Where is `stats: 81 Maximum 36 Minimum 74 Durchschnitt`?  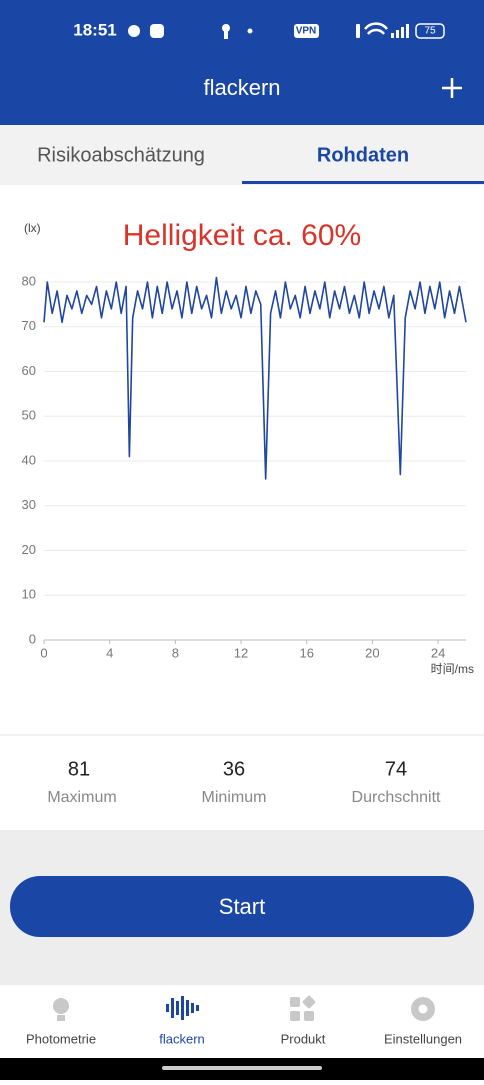
stats: 81 Maximum 36 Minimum 74 Durchschnitt is located at coordinates (244, 782).